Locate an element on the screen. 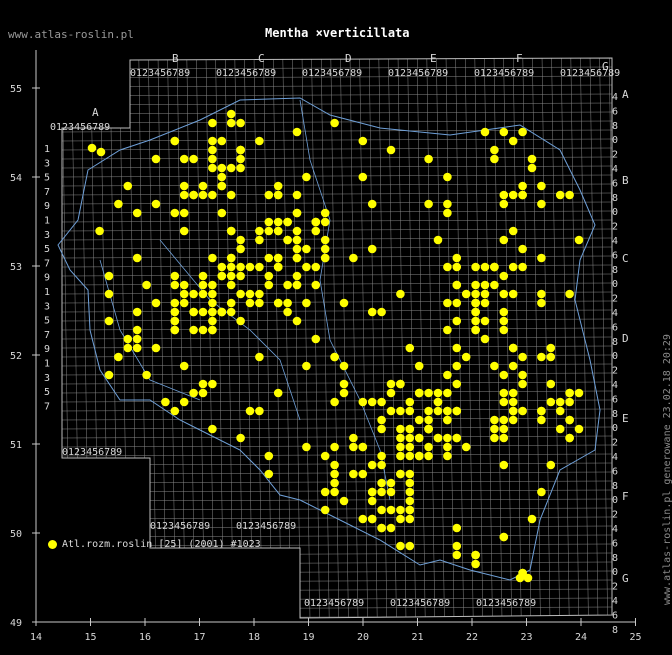  left-grid-digit: 7 is located at coordinates (47, 263).